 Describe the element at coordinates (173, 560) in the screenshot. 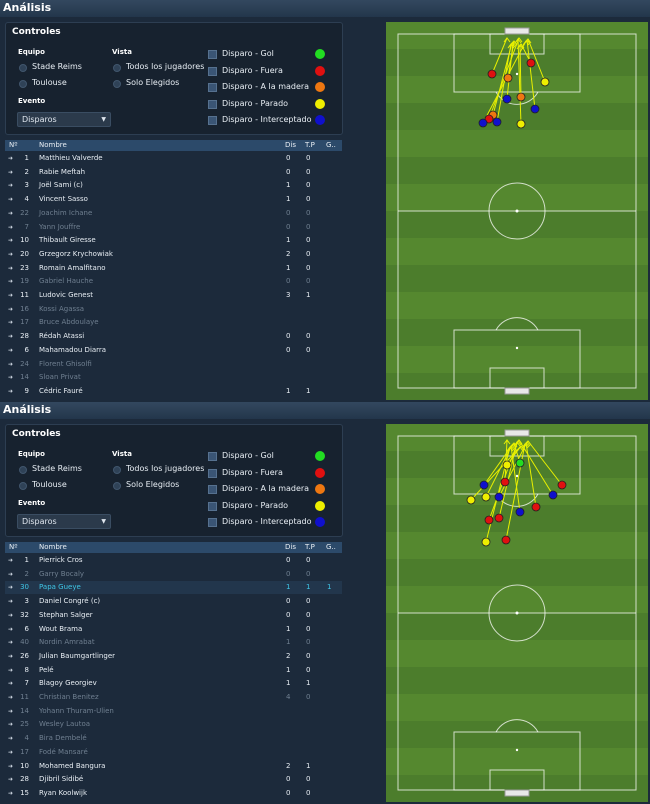

I see `table-row: ➜ 1 Pierrick Cros 0 0` at that location.